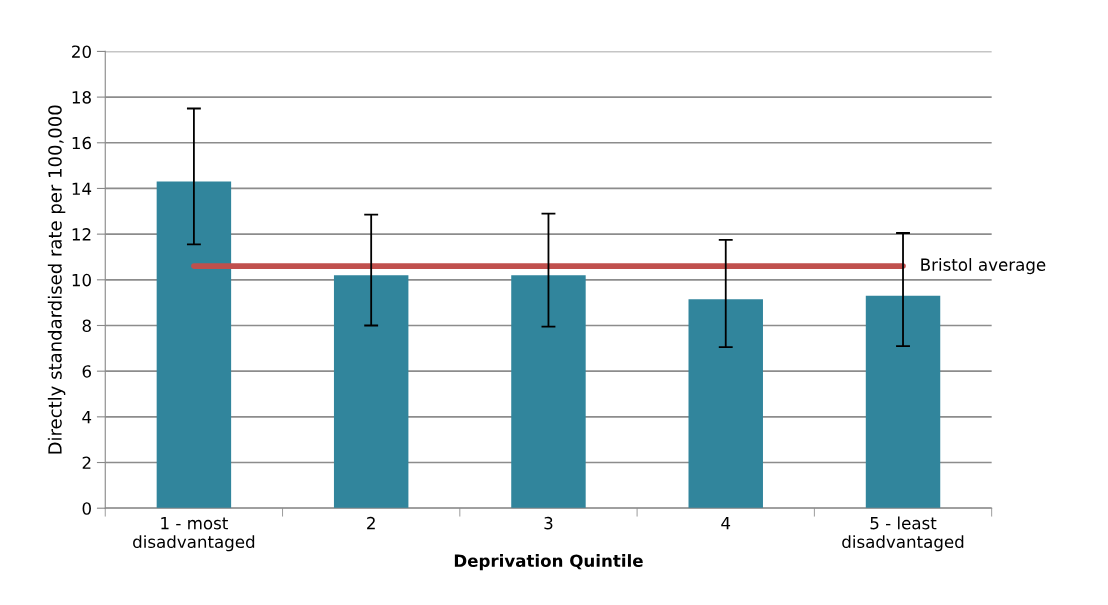 The width and height of the screenshot is (1108, 605). I want to click on y-tick-label: 4, so click(87, 417).